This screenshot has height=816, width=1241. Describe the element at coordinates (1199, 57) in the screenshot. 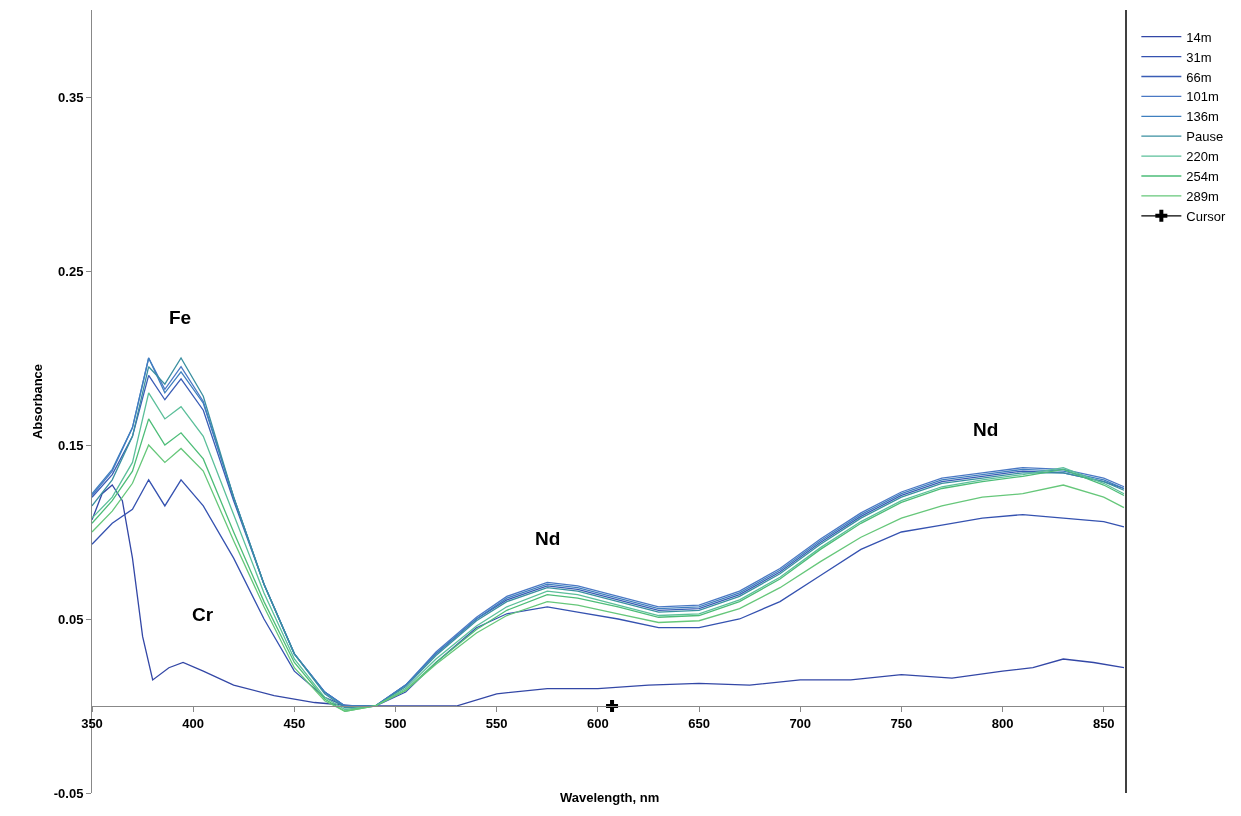

I see `legend-label: 31m` at that location.